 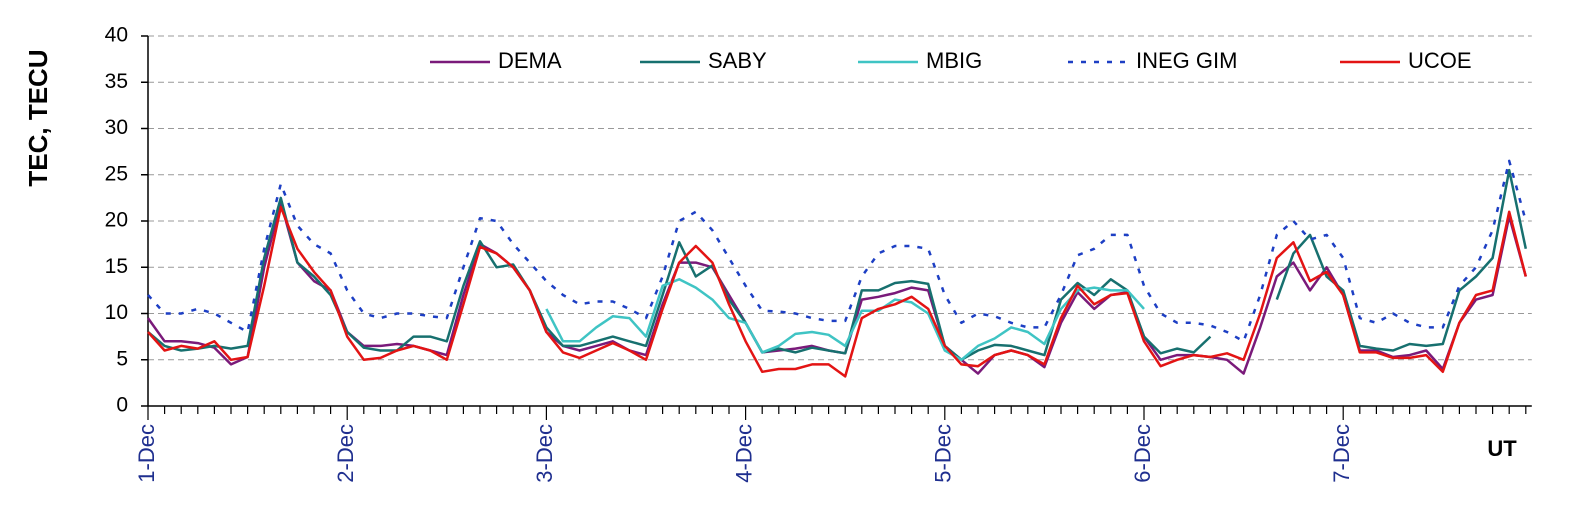 I want to click on x-tick-label: 4-Dec, so click(x=743, y=453).